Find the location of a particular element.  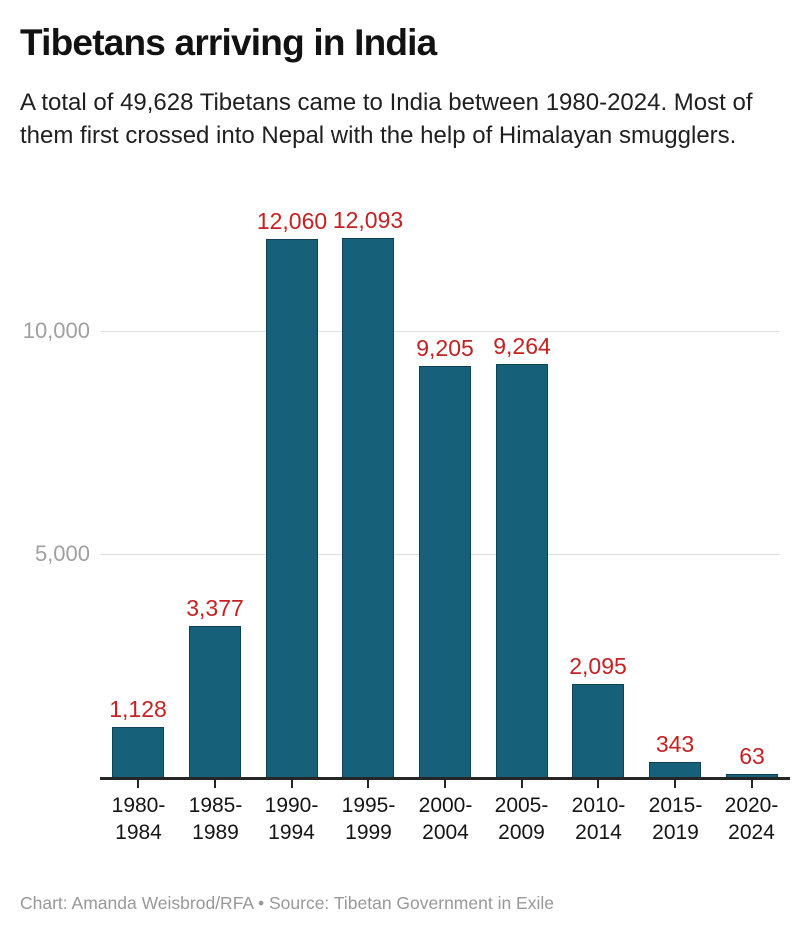

bar-value-label: 1,128 is located at coordinates (138, 709).